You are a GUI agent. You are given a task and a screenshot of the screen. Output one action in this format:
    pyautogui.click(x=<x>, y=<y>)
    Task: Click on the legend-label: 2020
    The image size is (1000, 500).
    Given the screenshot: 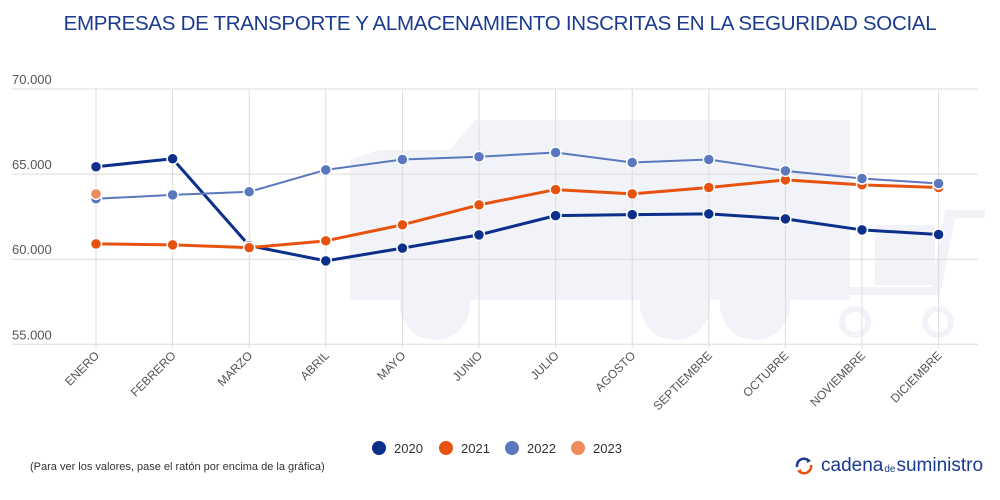 What is the action you would take?
    pyautogui.click(x=408, y=448)
    